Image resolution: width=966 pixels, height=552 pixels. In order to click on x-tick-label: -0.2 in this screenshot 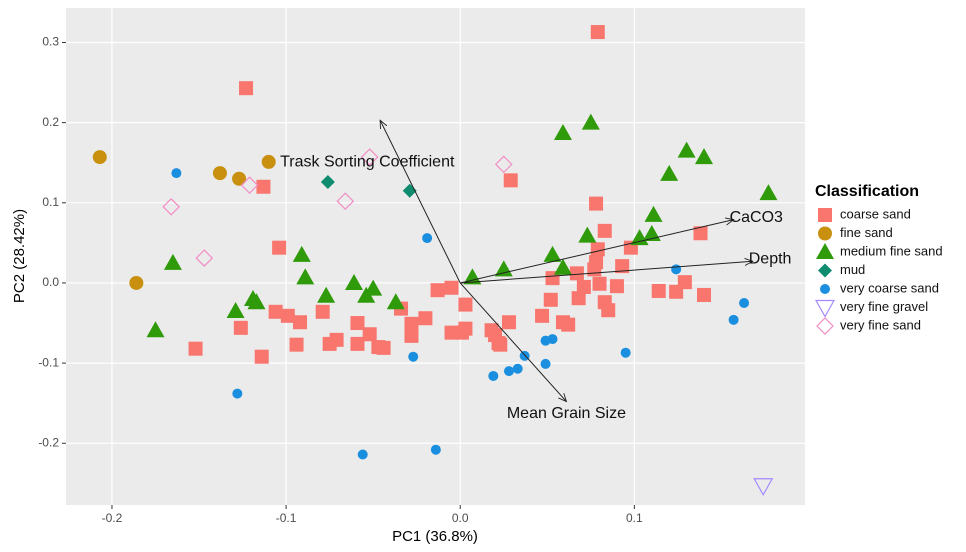, I will do `click(112, 518)`.